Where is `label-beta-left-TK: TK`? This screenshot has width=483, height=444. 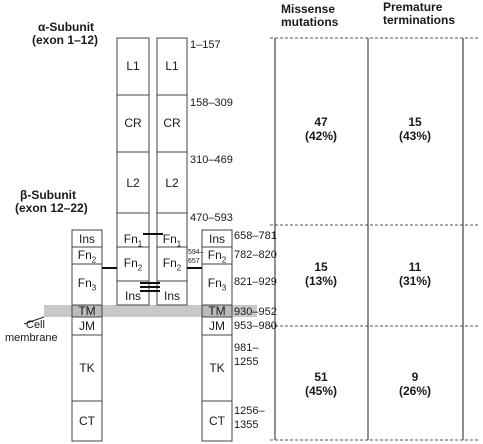 label-beta-left-TK: TK is located at coordinates (87, 368).